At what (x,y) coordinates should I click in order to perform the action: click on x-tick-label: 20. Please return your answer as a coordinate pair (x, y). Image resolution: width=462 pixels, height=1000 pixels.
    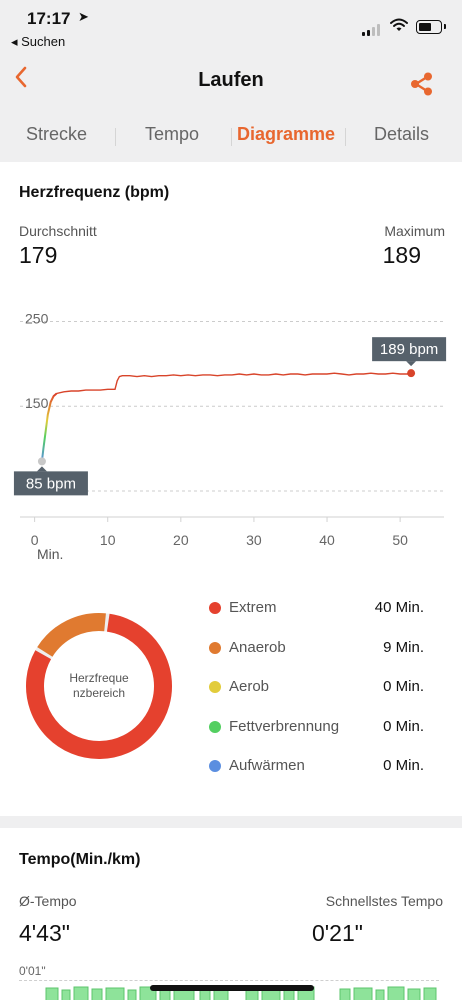
    Looking at the image, I should click on (181, 540).